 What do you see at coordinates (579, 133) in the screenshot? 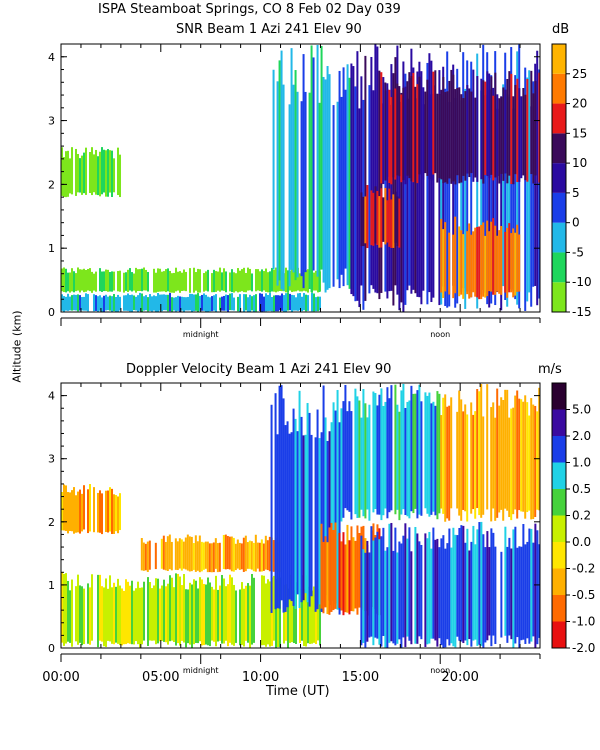
I see `colorbar-tick-label: 15` at bounding box center [579, 133].